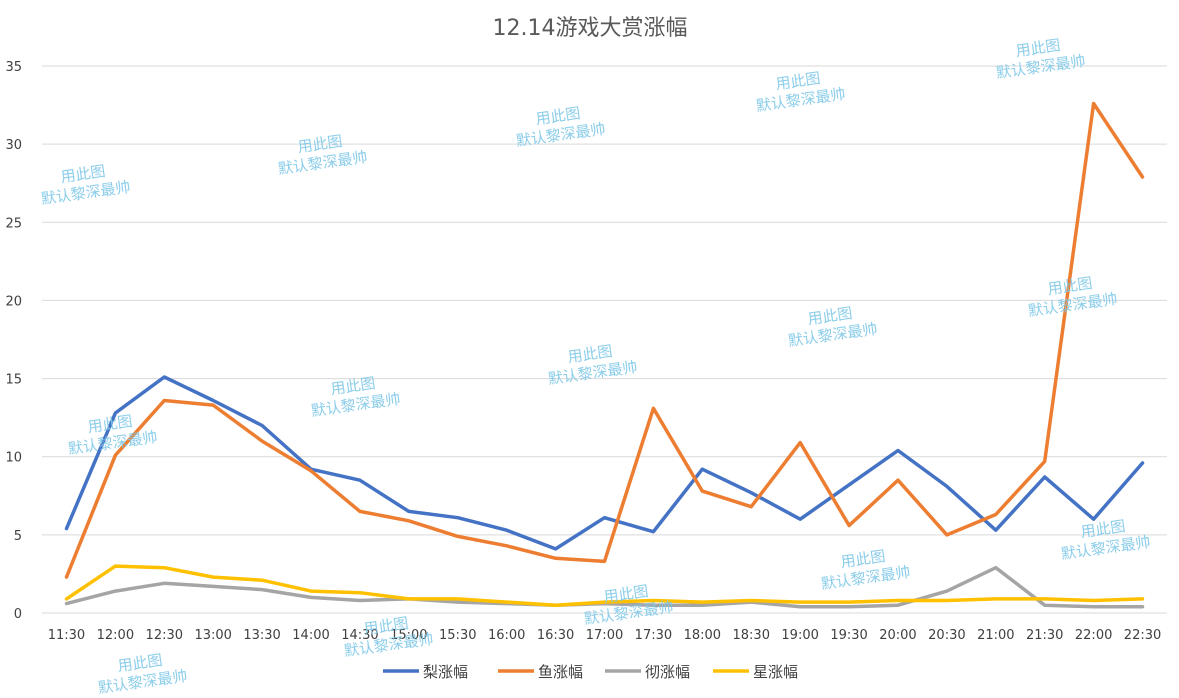  I want to click on x-tick-label: 16:00, so click(506, 635).